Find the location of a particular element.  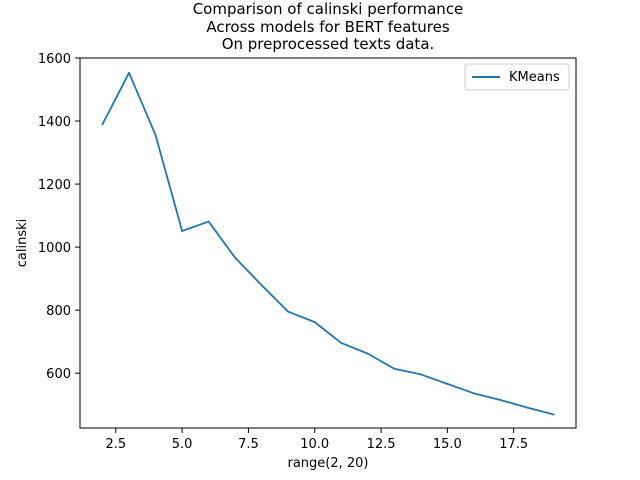

x-tick-label: 7.5 is located at coordinates (248, 444).